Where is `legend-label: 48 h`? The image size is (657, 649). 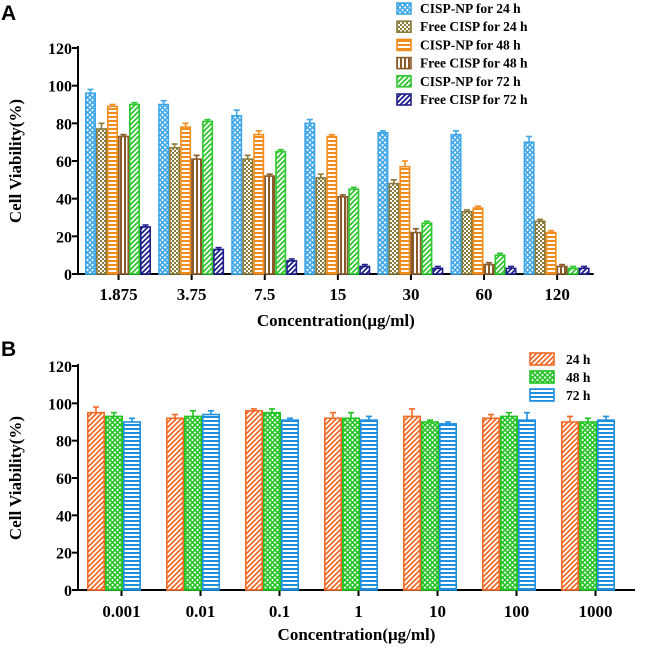 legend-label: 48 h is located at coordinates (578, 377).